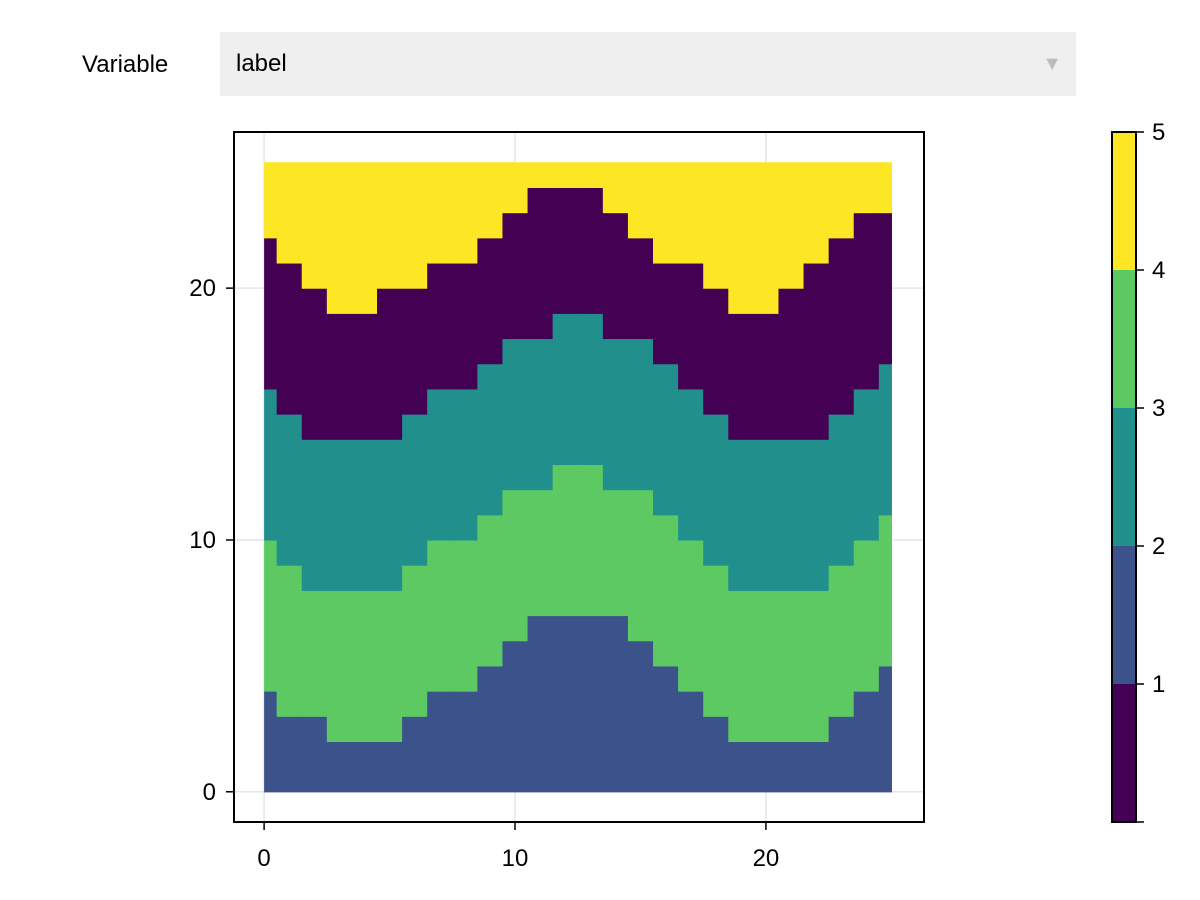 Image resolution: width=1200 pixels, height=900 pixels. Describe the element at coordinates (1158, 270) in the screenshot. I see `colorbar-tick-label: 4` at that location.